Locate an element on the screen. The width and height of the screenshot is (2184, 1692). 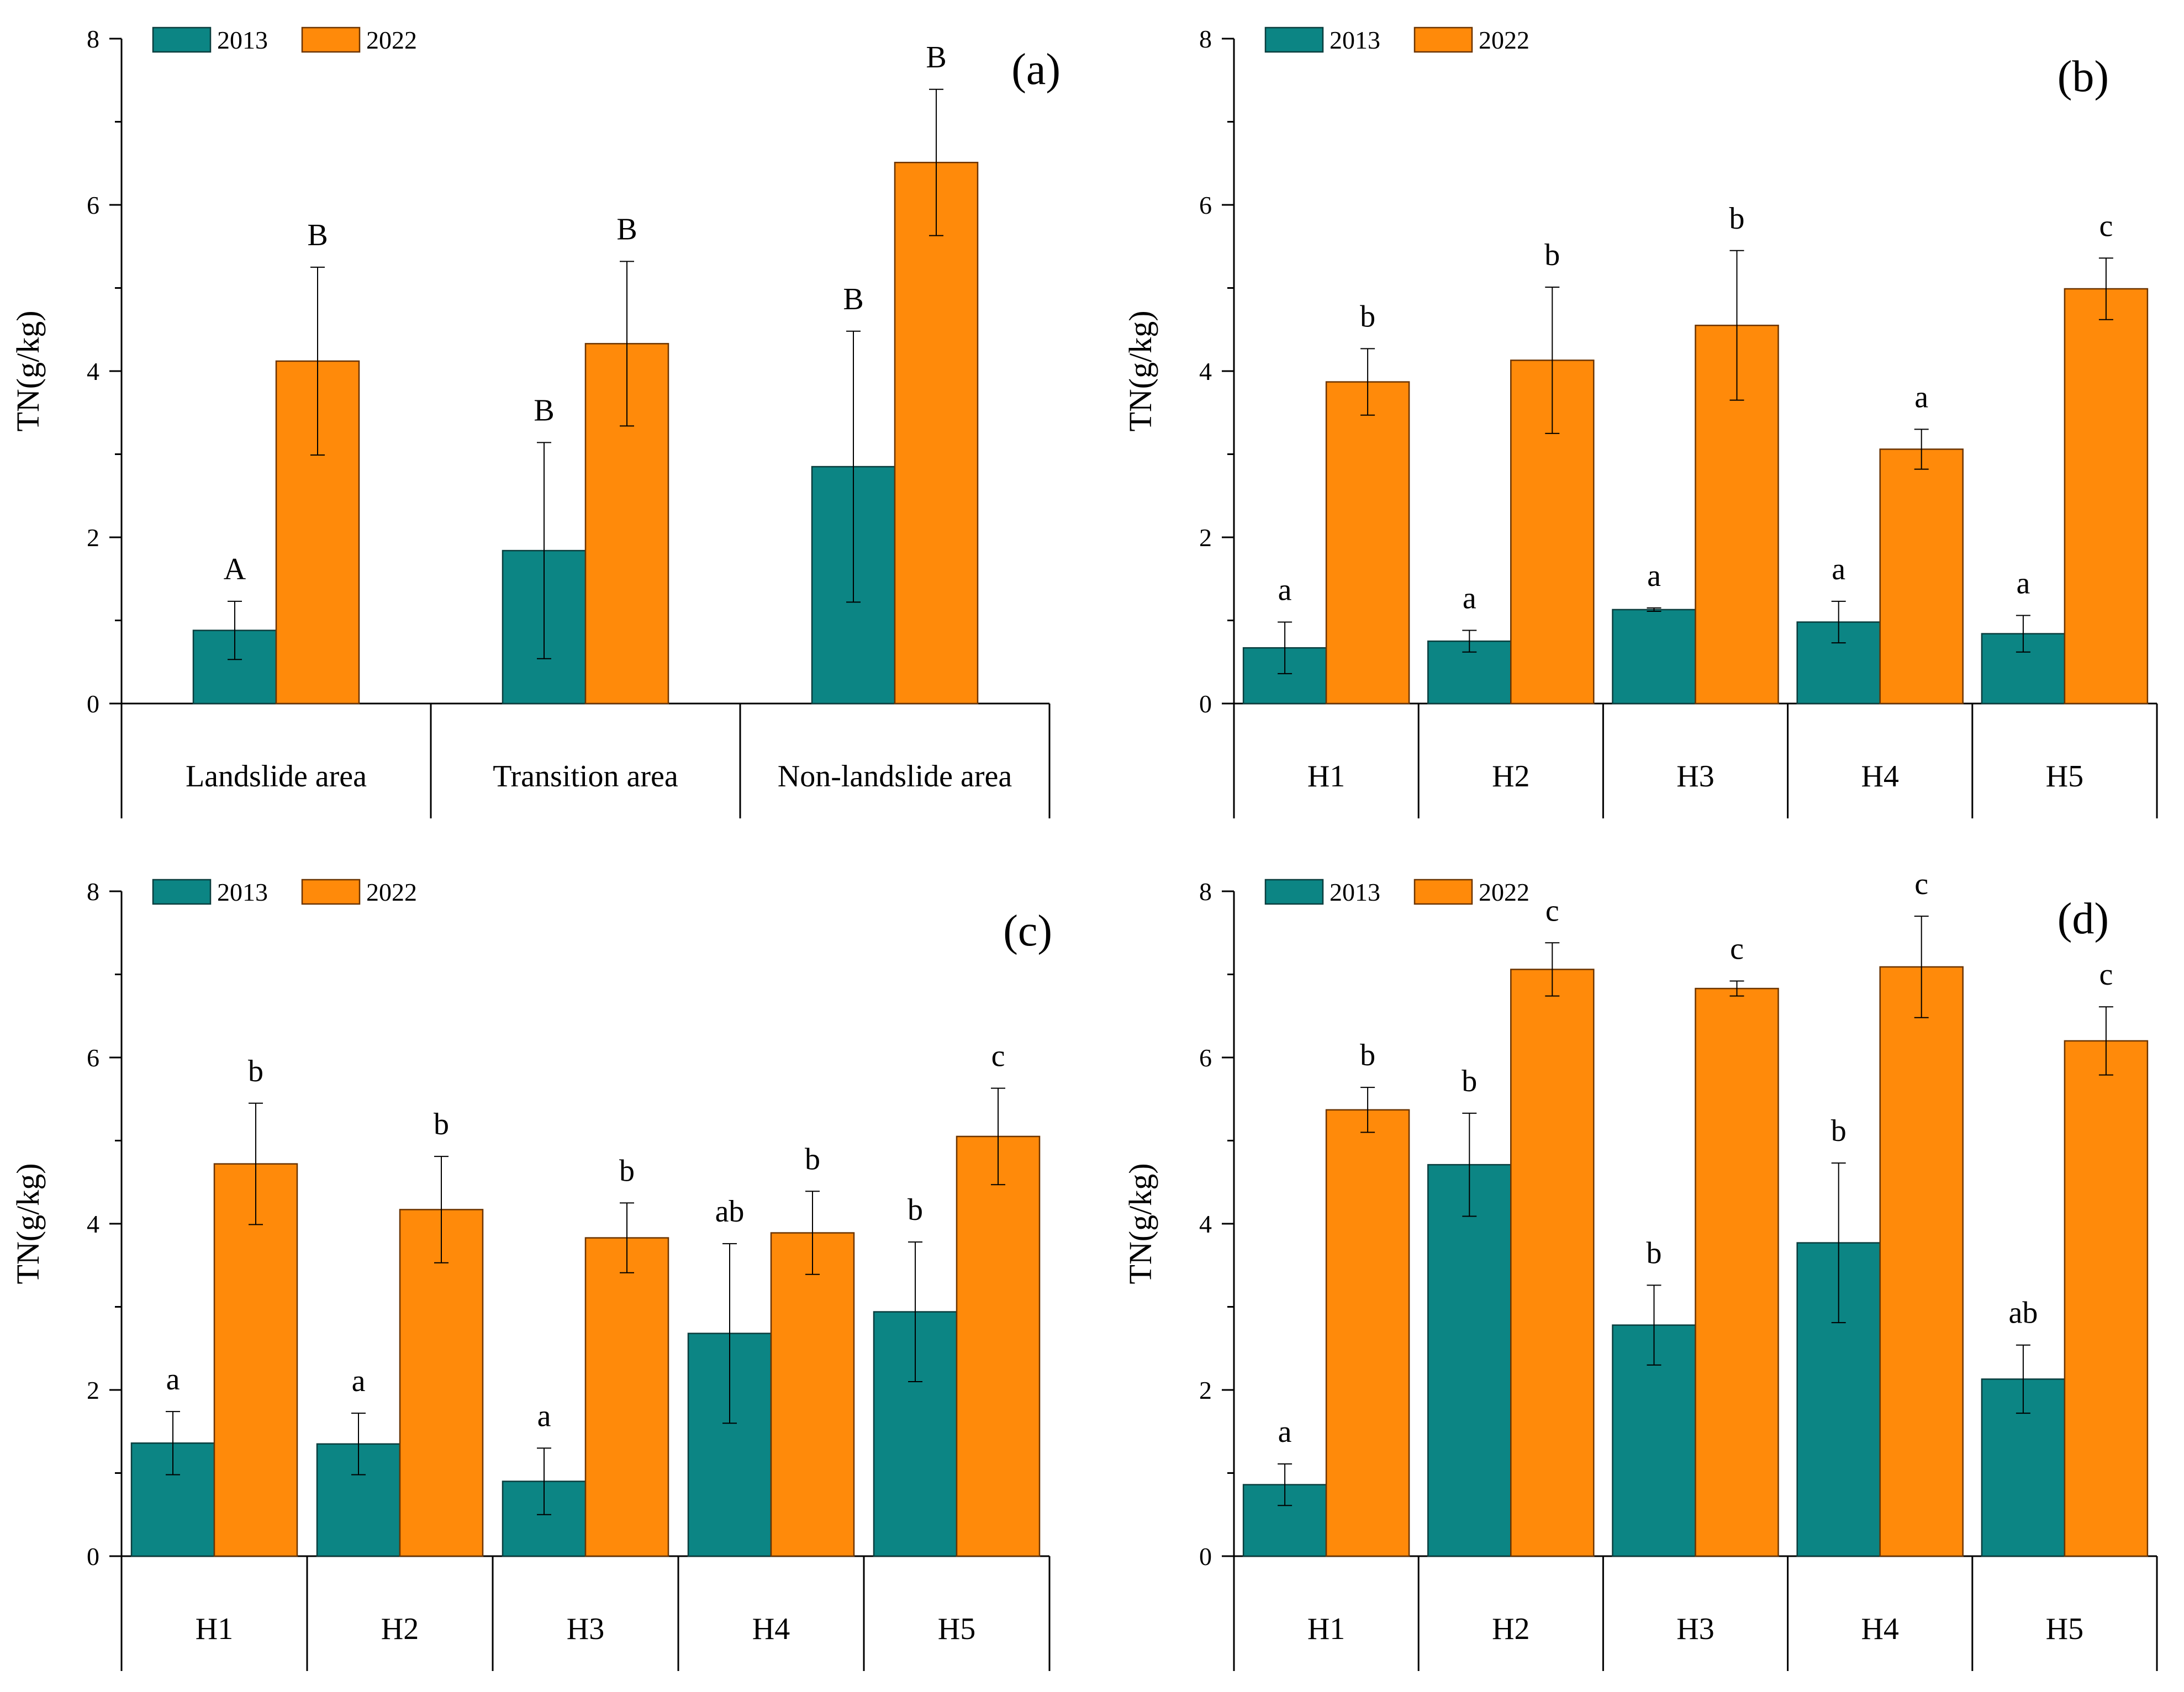
x-category-label: Non-landslide area is located at coordinates (895, 776).